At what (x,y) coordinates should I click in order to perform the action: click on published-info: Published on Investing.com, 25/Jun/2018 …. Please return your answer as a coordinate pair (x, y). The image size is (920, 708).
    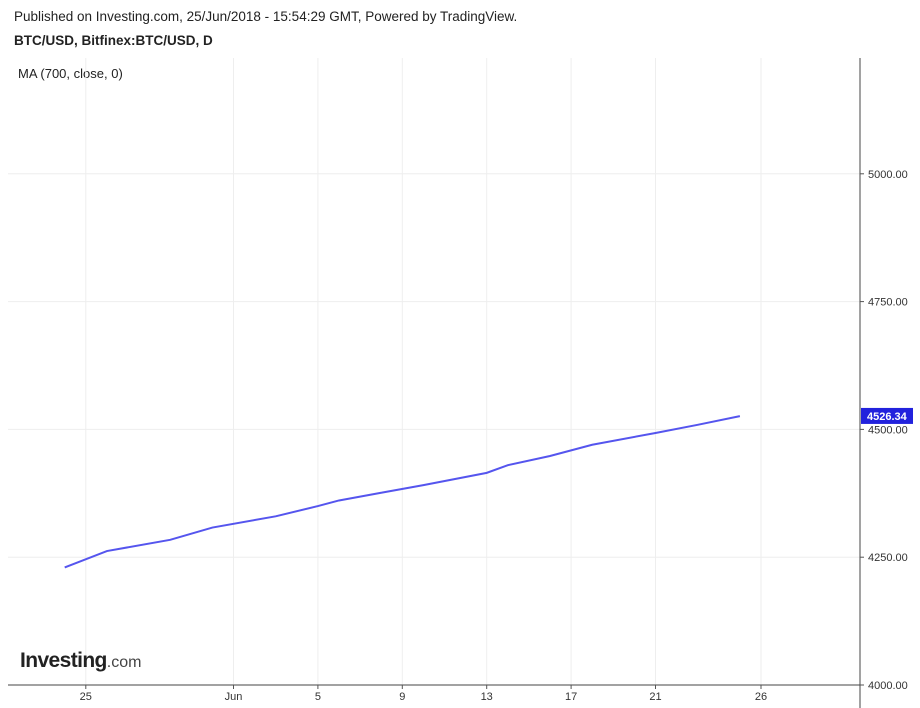
    Looking at the image, I should click on (266, 16).